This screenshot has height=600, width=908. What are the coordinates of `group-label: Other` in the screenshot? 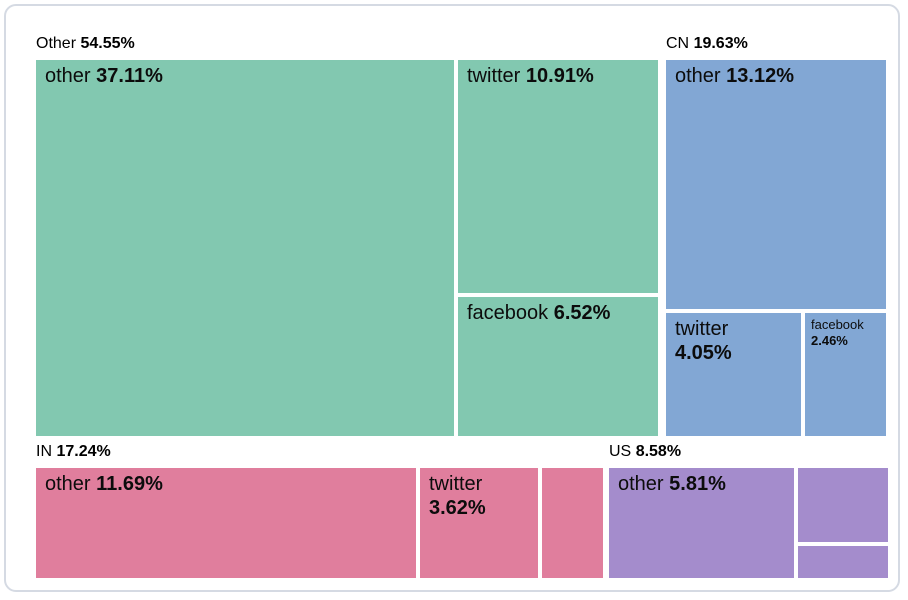 It's located at (56, 43).